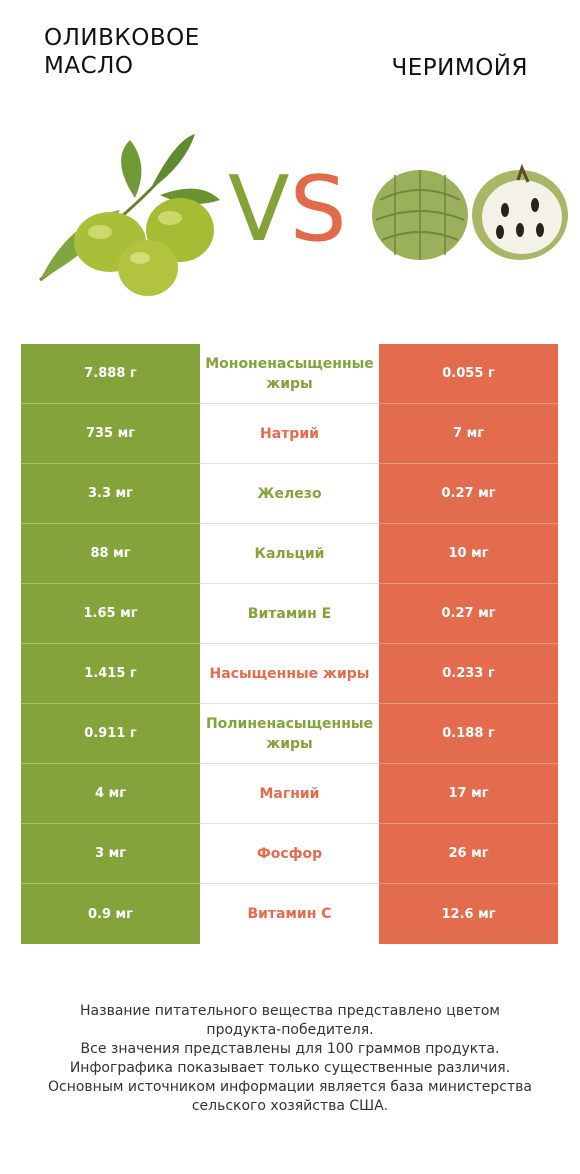  Describe the element at coordinates (144, 52) in the screenshot. I see `left-product-title: ОЛИВКОВОЕ МАСЛО` at that location.